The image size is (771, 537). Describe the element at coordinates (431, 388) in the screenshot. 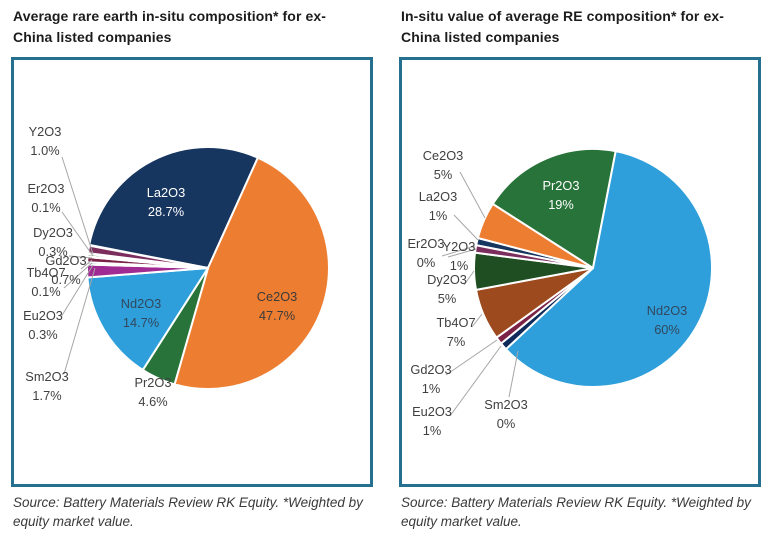

I see `slice-value-gd2o3: 1%` at that location.